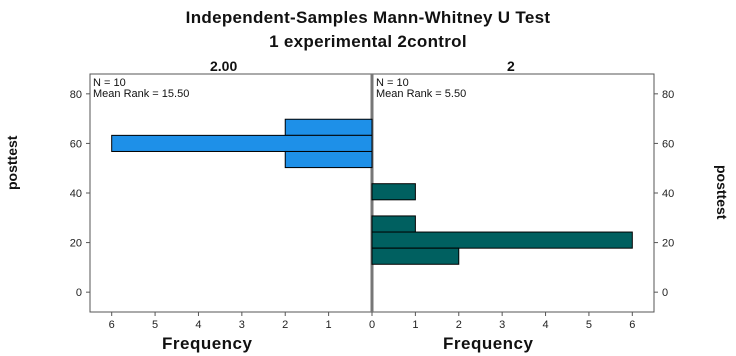 This screenshot has width=736, height=356. Describe the element at coordinates (155, 325) in the screenshot. I see `x-tick-label-left-5: 5` at that location.